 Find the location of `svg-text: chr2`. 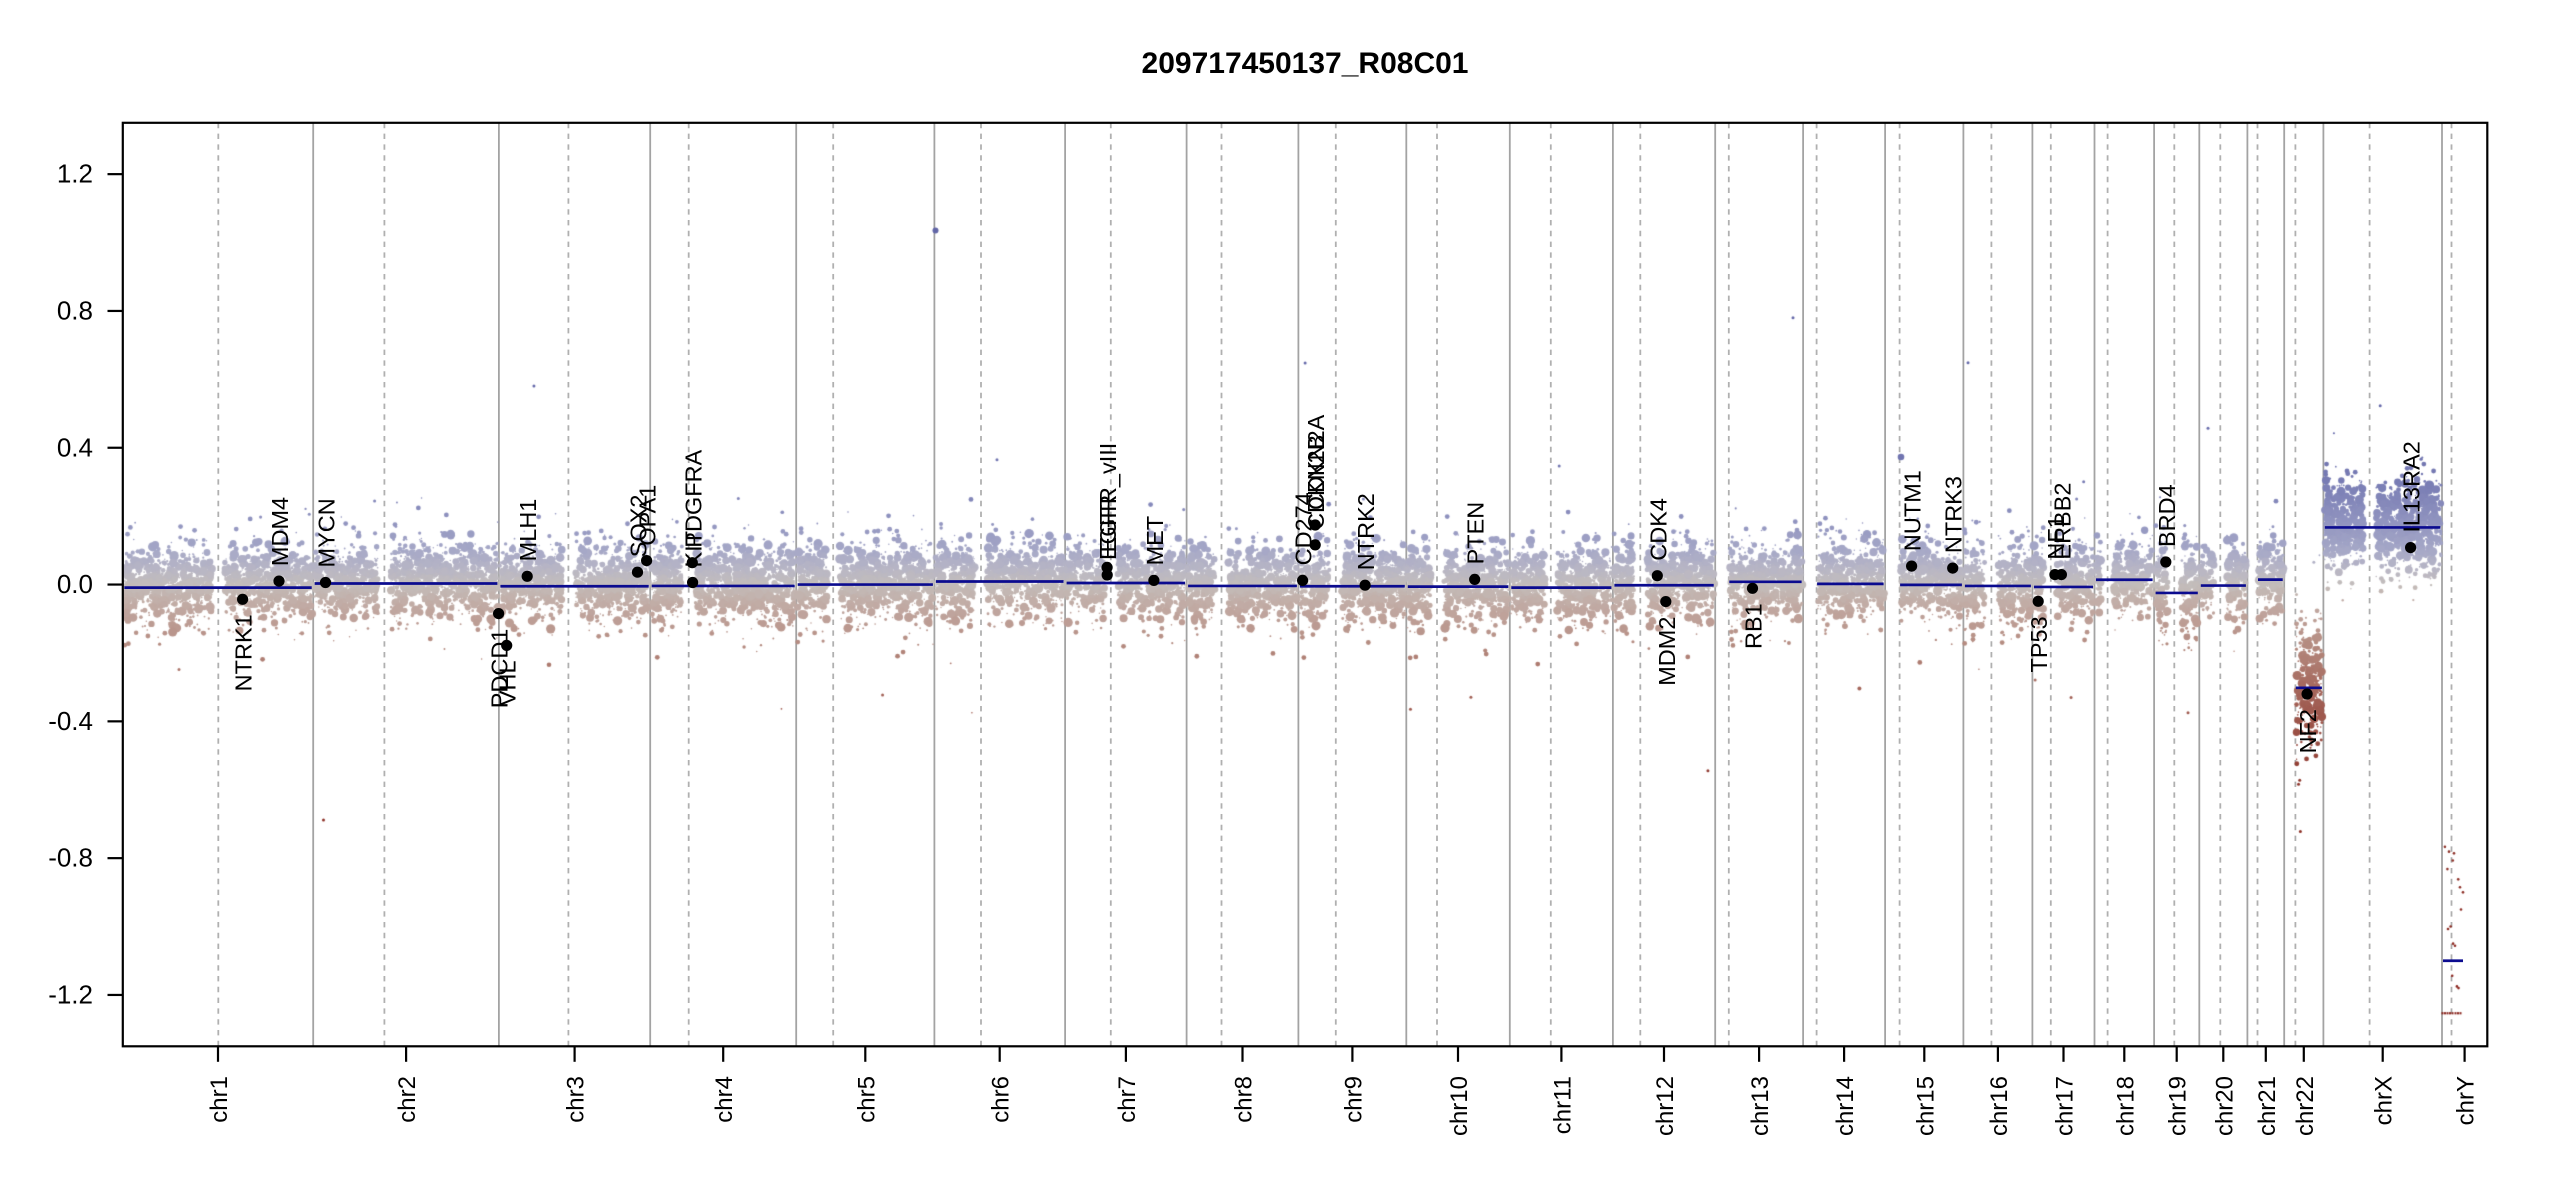

svg-text: chr2 is located at coordinates (407, 1099).